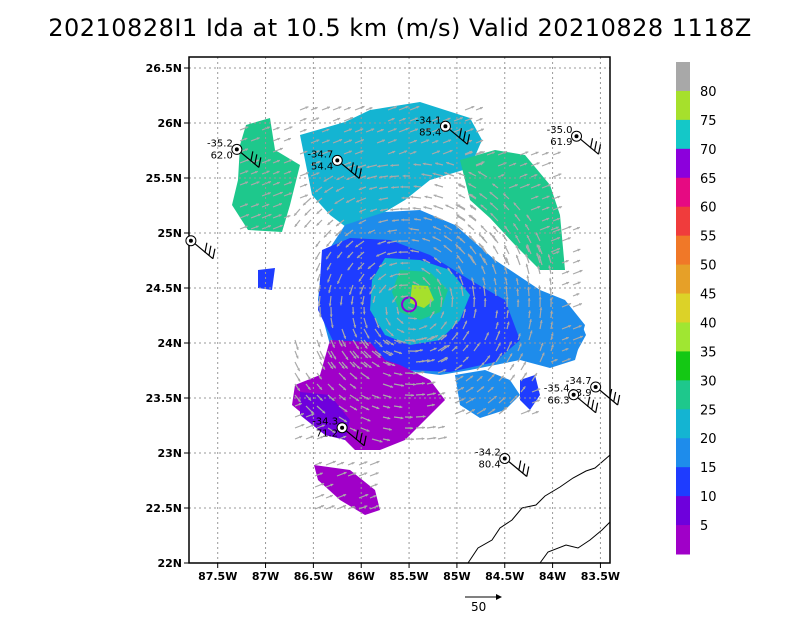  What do you see at coordinates (504, 576) in the screenshot?
I see `lon-tick-label: 84.5W` at bounding box center [504, 576].